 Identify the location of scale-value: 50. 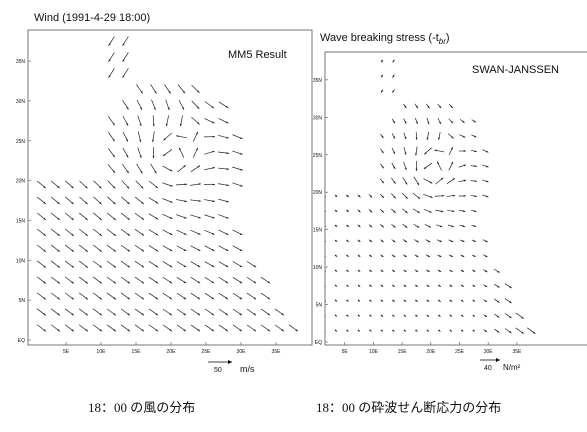
(218, 370).